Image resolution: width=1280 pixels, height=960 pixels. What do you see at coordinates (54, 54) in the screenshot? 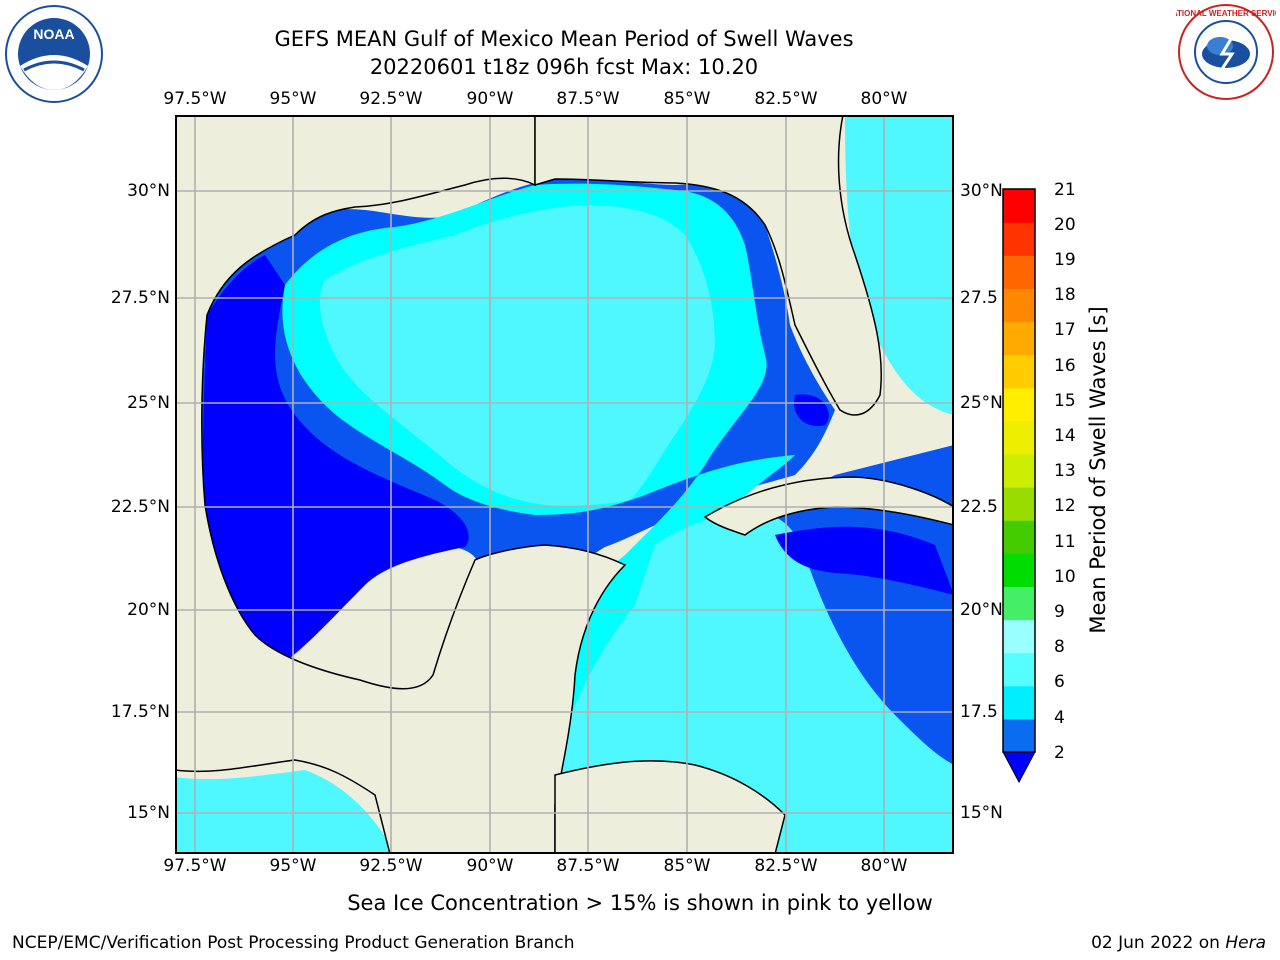
I see `noaa-logo: NOAA` at bounding box center [54, 54].